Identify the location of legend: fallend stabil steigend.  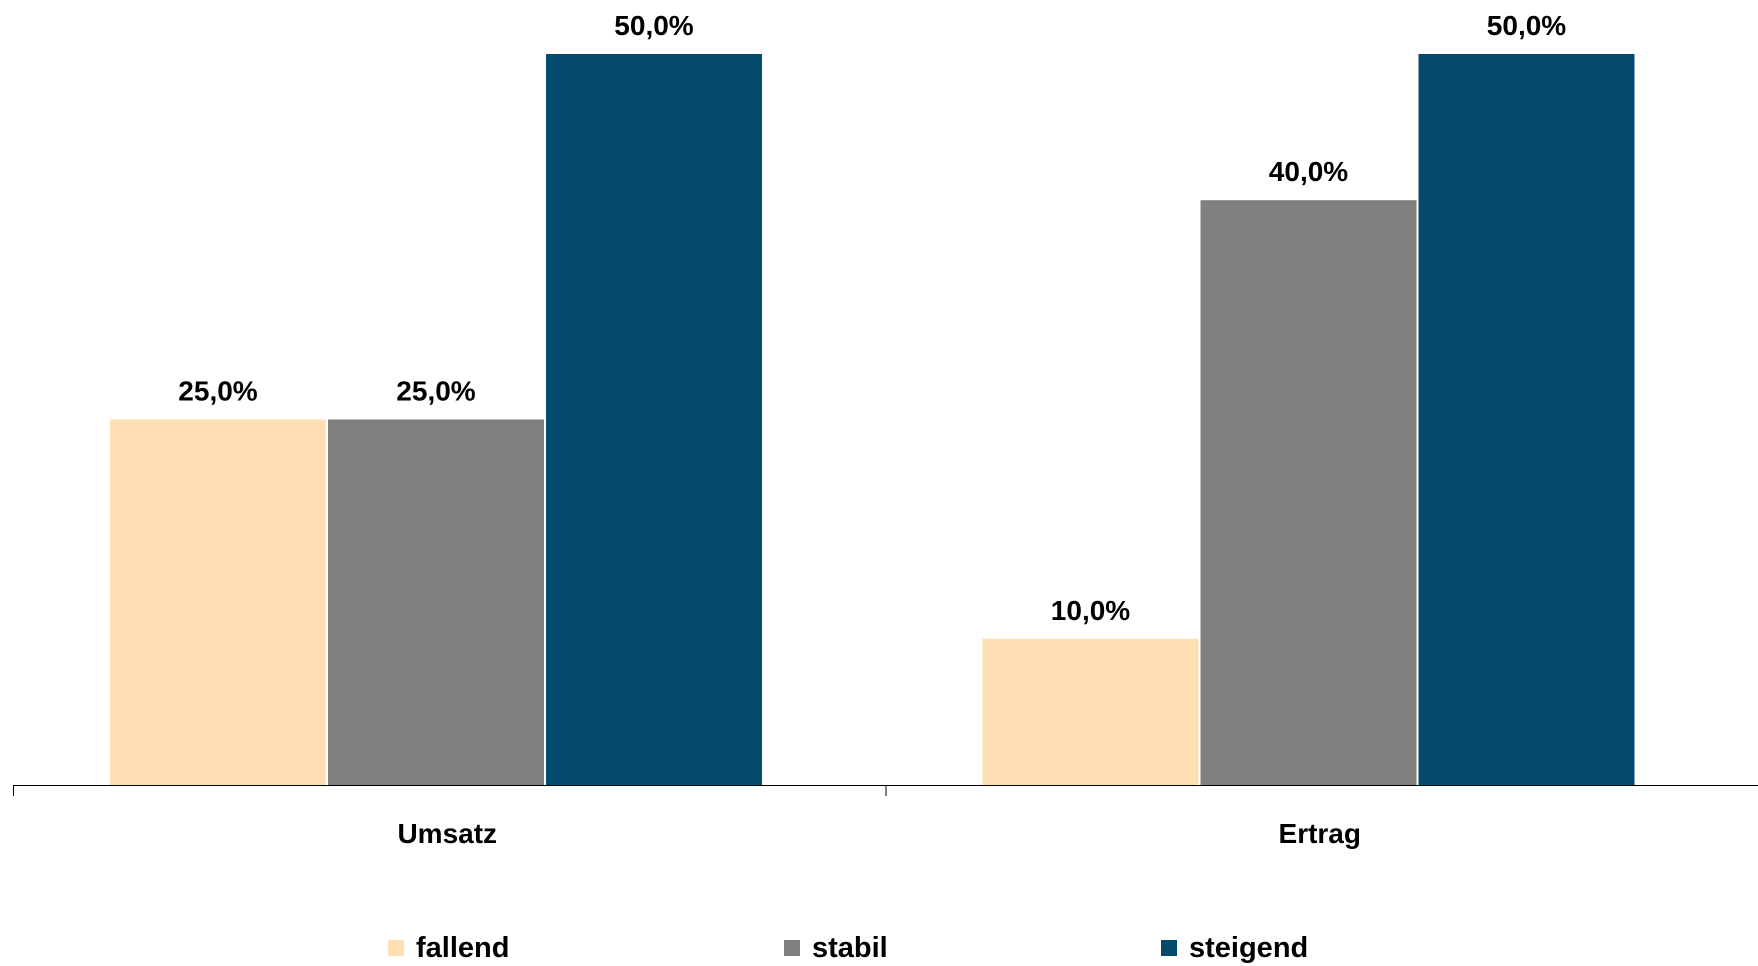
(879, 948).